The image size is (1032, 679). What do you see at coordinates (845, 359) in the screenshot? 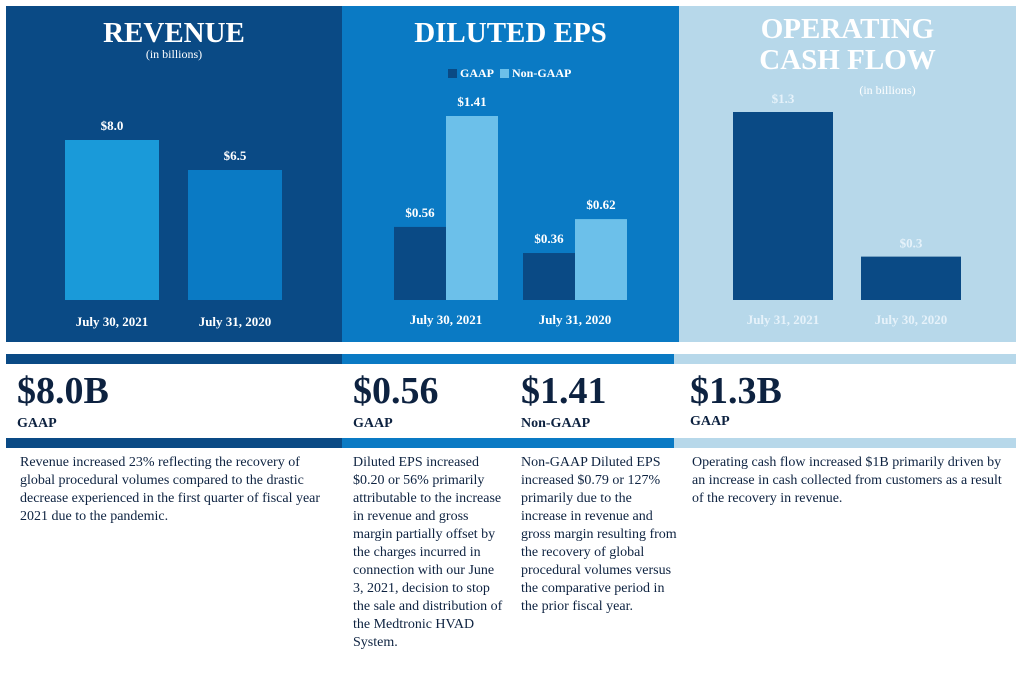
I see `ocf-strip-top` at bounding box center [845, 359].